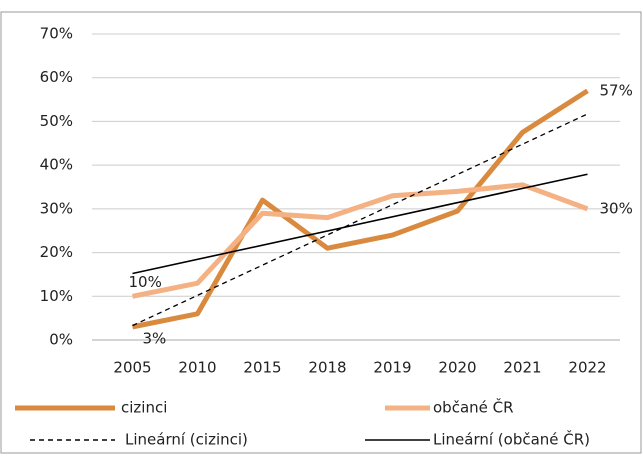  Describe the element at coordinates (522, 368) in the screenshot. I see `x-tick-label: 2021` at that location.